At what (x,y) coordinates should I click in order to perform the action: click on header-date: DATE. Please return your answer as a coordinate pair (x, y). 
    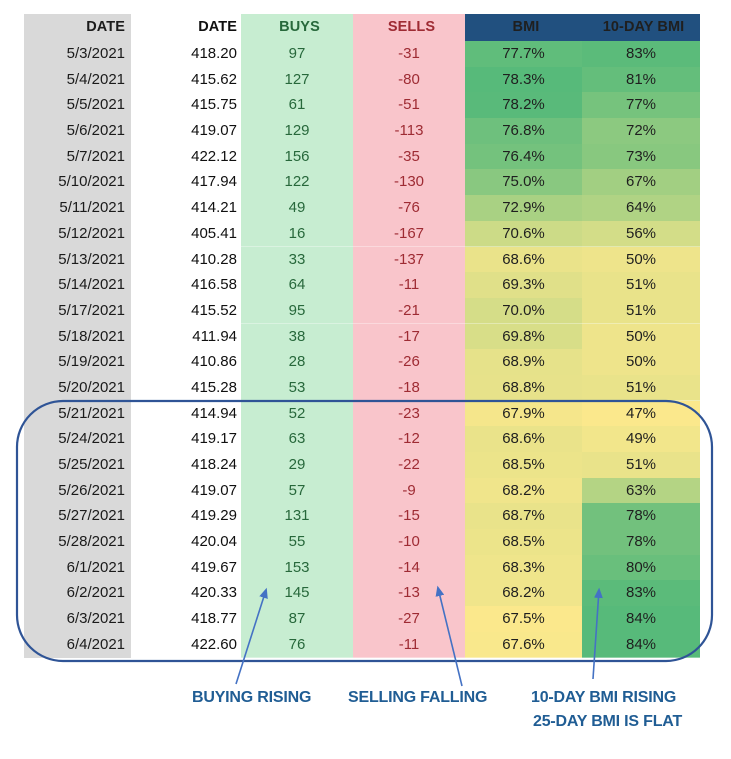
    Looking at the image, I should click on (77, 28).